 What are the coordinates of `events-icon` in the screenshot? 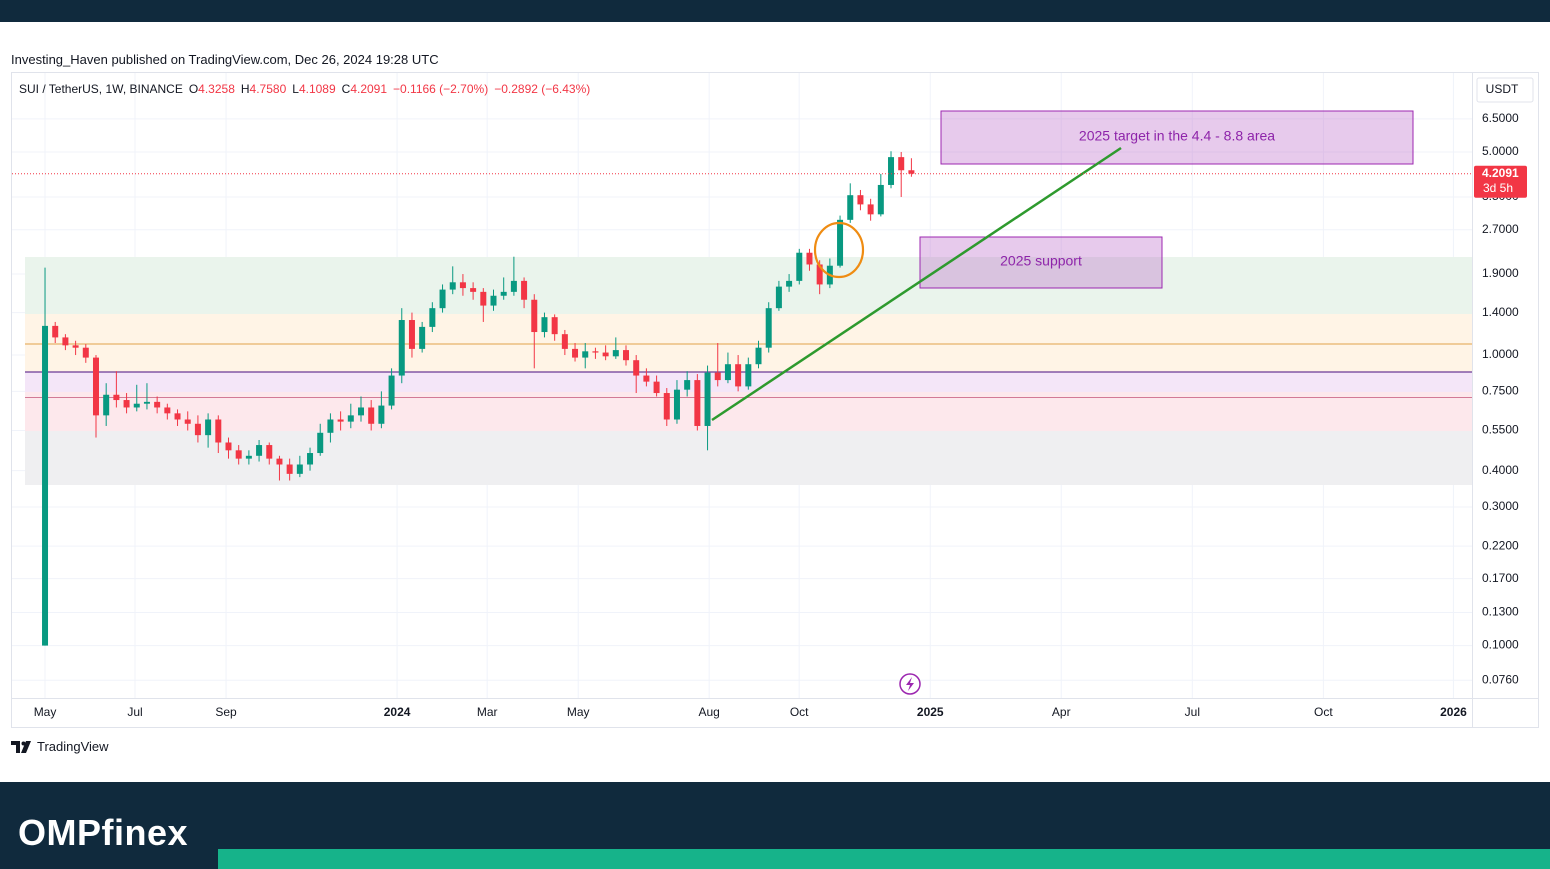 It's located at (910, 684).